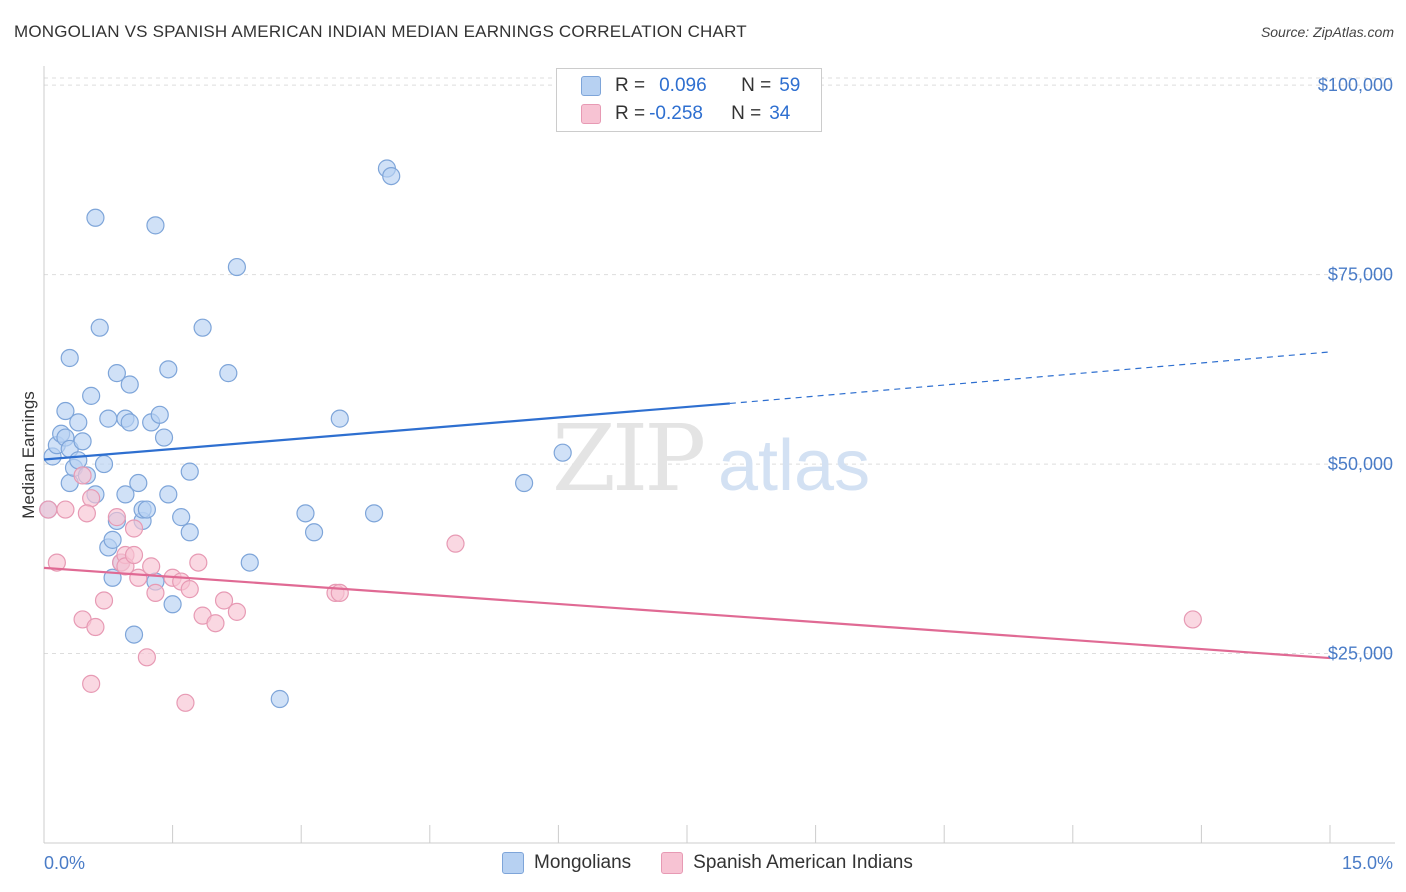  What do you see at coordinates (386, 431) in the screenshot?
I see `mongolians-trend-line` at bounding box center [386, 431].